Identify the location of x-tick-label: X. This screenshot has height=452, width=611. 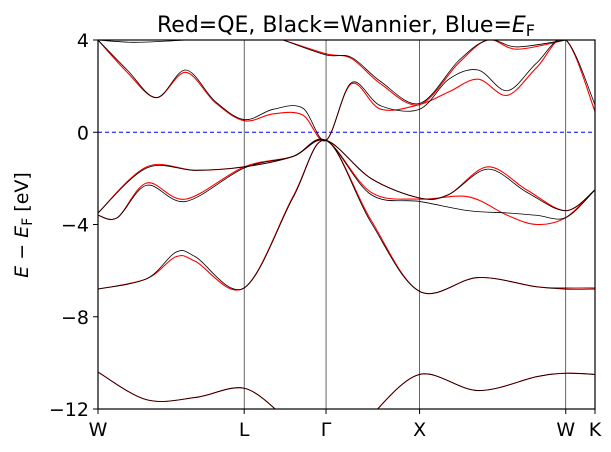
(419, 430).